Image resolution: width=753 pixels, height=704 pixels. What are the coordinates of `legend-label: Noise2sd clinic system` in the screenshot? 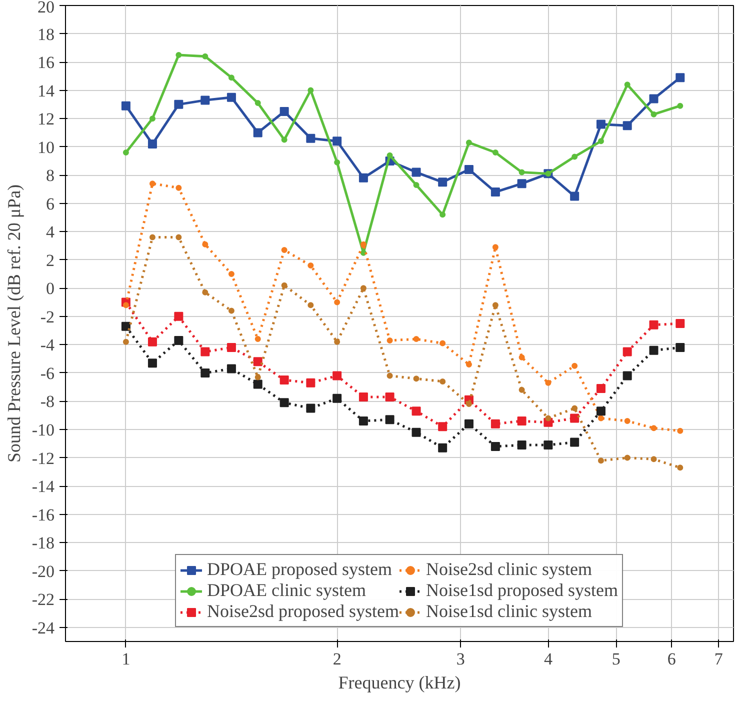 It's located at (509, 569).